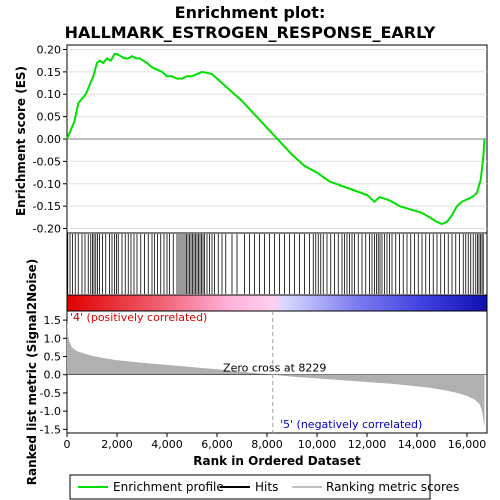  What do you see at coordinates (317, 444) in the screenshot?
I see `x-tick-label: 10,000` at bounding box center [317, 444].